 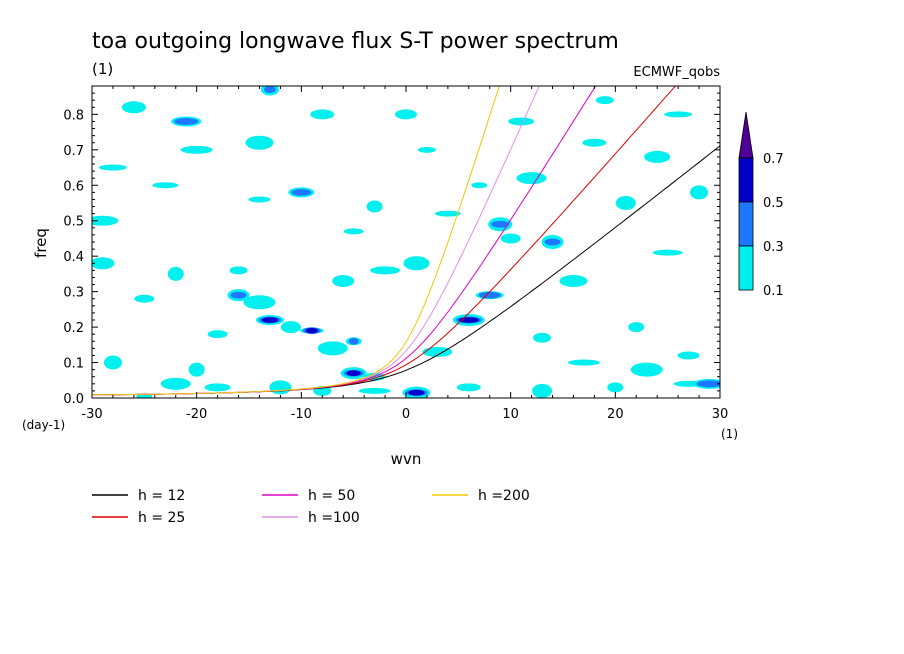 What do you see at coordinates (301, 414) in the screenshot?
I see `x-tick-label: -10` at bounding box center [301, 414].